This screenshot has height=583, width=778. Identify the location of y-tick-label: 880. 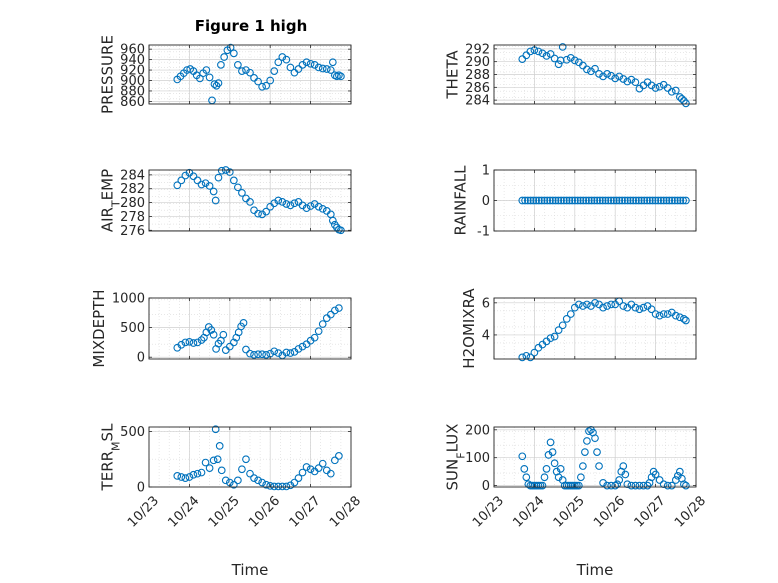
(132, 91).